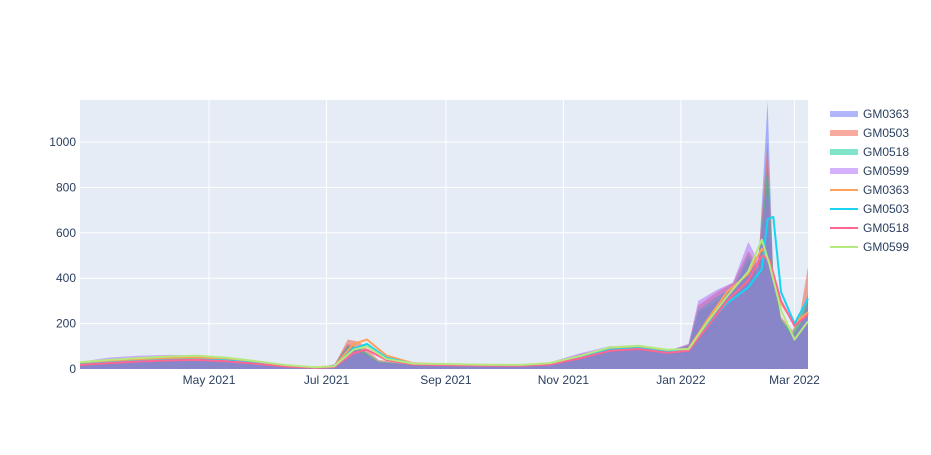 The width and height of the screenshot is (931, 455). I want to click on y-axis: 0 200 400 600 800 1000, so click(62, 255).